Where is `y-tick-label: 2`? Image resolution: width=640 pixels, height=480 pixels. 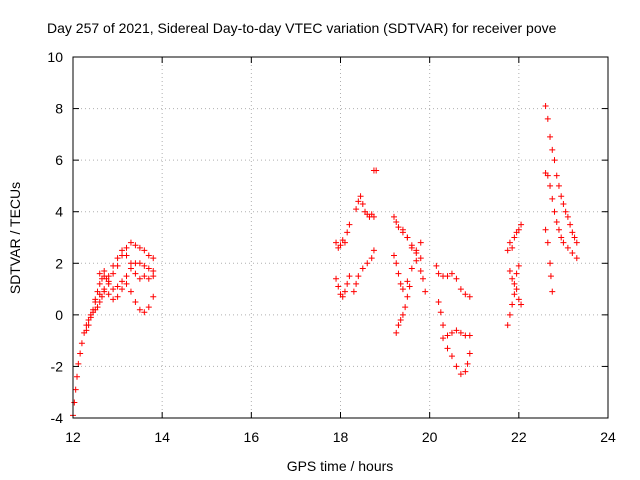
y-tick-label: 2 is located at coordinates (59, 263).